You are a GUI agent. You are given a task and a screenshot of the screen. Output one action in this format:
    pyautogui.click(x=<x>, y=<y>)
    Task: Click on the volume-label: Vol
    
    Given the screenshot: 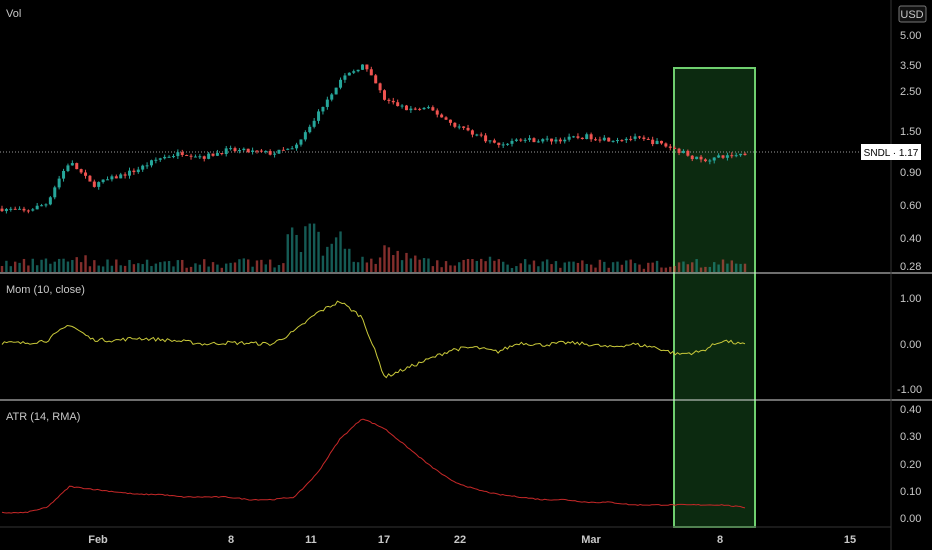 What is the action you would take?
    pyautogui.click(x=13, y=14)
    